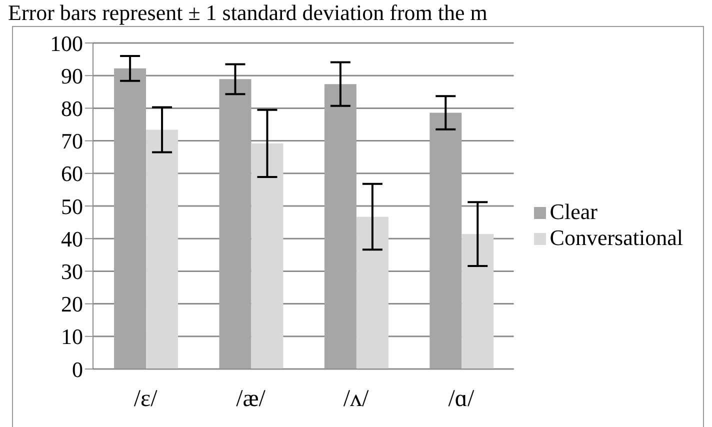 Image resolution: width=712 pixels, height=427 pixels. Describe the element at coordinates (146, 399) in the screenshot. I see `x-tick-label: /ε/` at that location.